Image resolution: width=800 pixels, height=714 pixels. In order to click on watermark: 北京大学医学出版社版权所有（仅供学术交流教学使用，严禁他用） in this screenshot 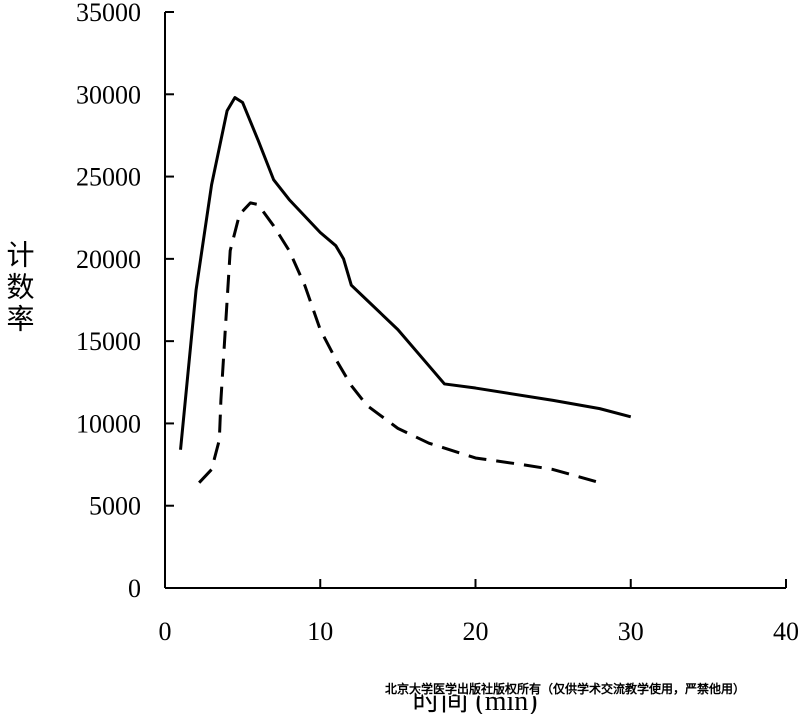, I will do `click(565, 688)`.